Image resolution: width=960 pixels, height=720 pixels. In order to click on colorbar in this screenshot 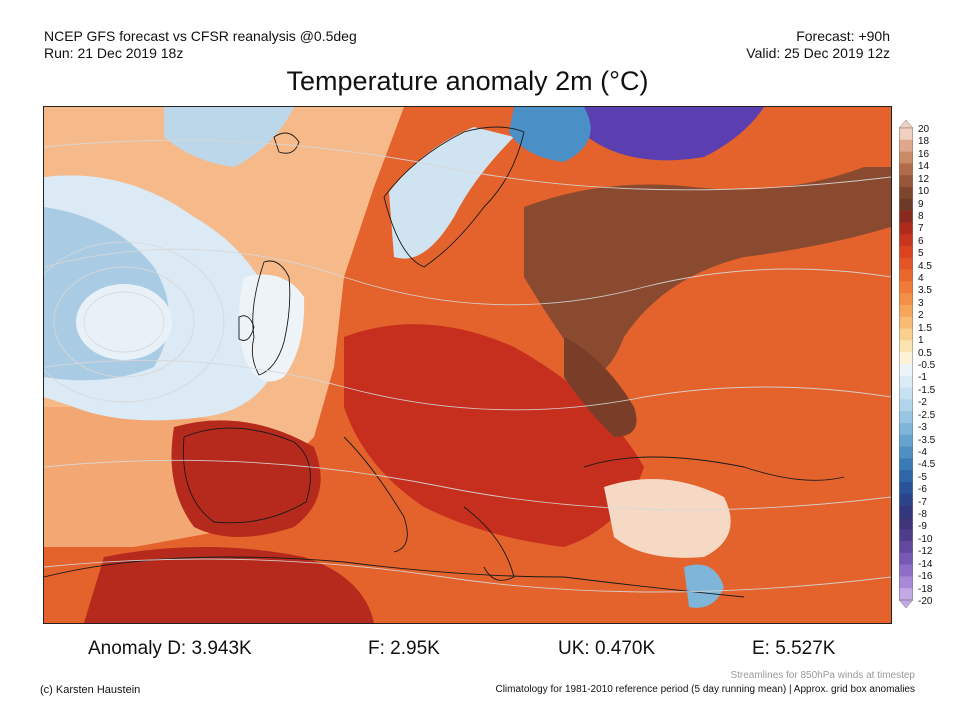, I will do `click(906, 364)`.